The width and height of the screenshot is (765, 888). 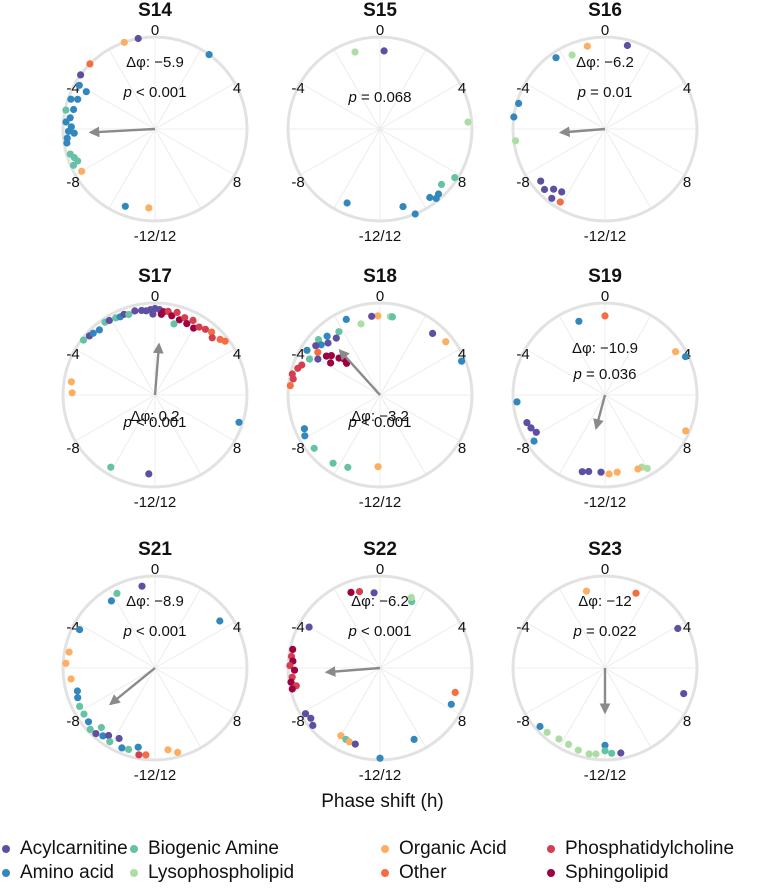 I want to click on legend-label: Amino acid, so click(x=67, y=872).